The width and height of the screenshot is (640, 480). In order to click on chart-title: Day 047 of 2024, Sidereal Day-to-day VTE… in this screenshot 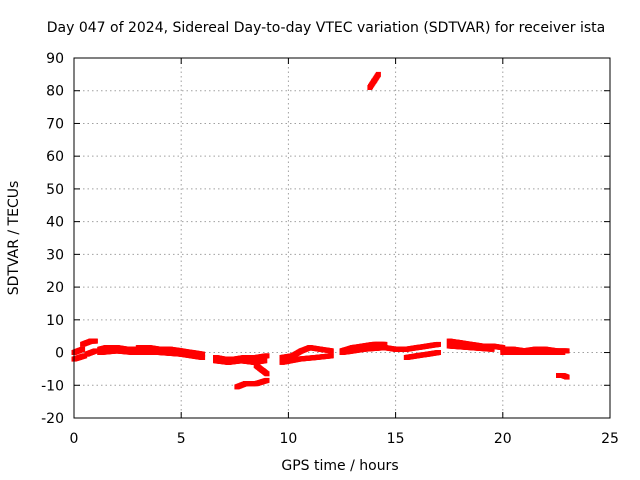, I will do `click(326, 28)`.